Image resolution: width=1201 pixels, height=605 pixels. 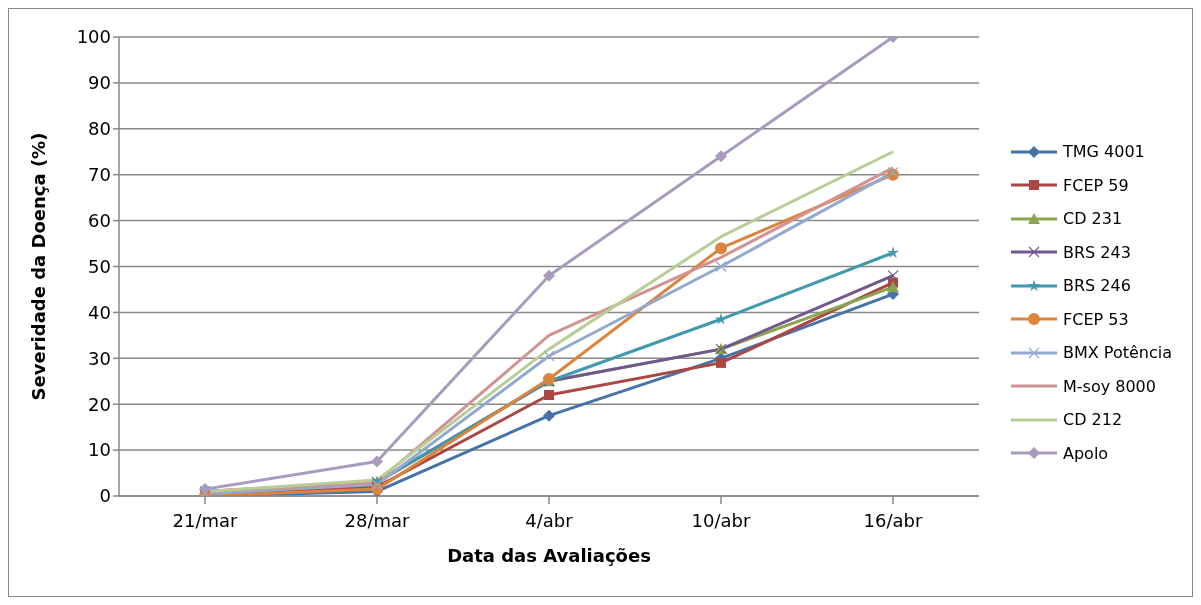 I want to click on legend-label: BMX Potência, so click(x=1117, y=353).